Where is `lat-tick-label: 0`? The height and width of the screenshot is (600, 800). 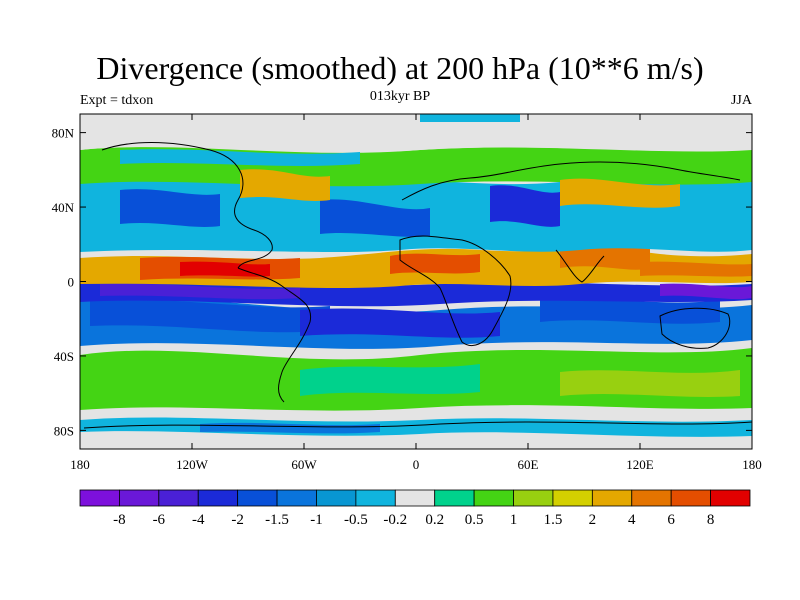 lat-tick-label: 0 is located at coordinates (71, 282).